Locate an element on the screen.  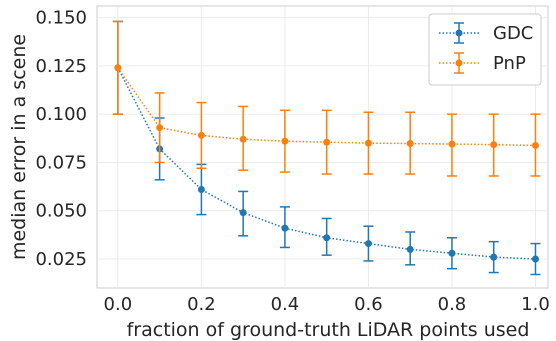
legend-label-gdc: GDC is located at coordinates (513, 33).